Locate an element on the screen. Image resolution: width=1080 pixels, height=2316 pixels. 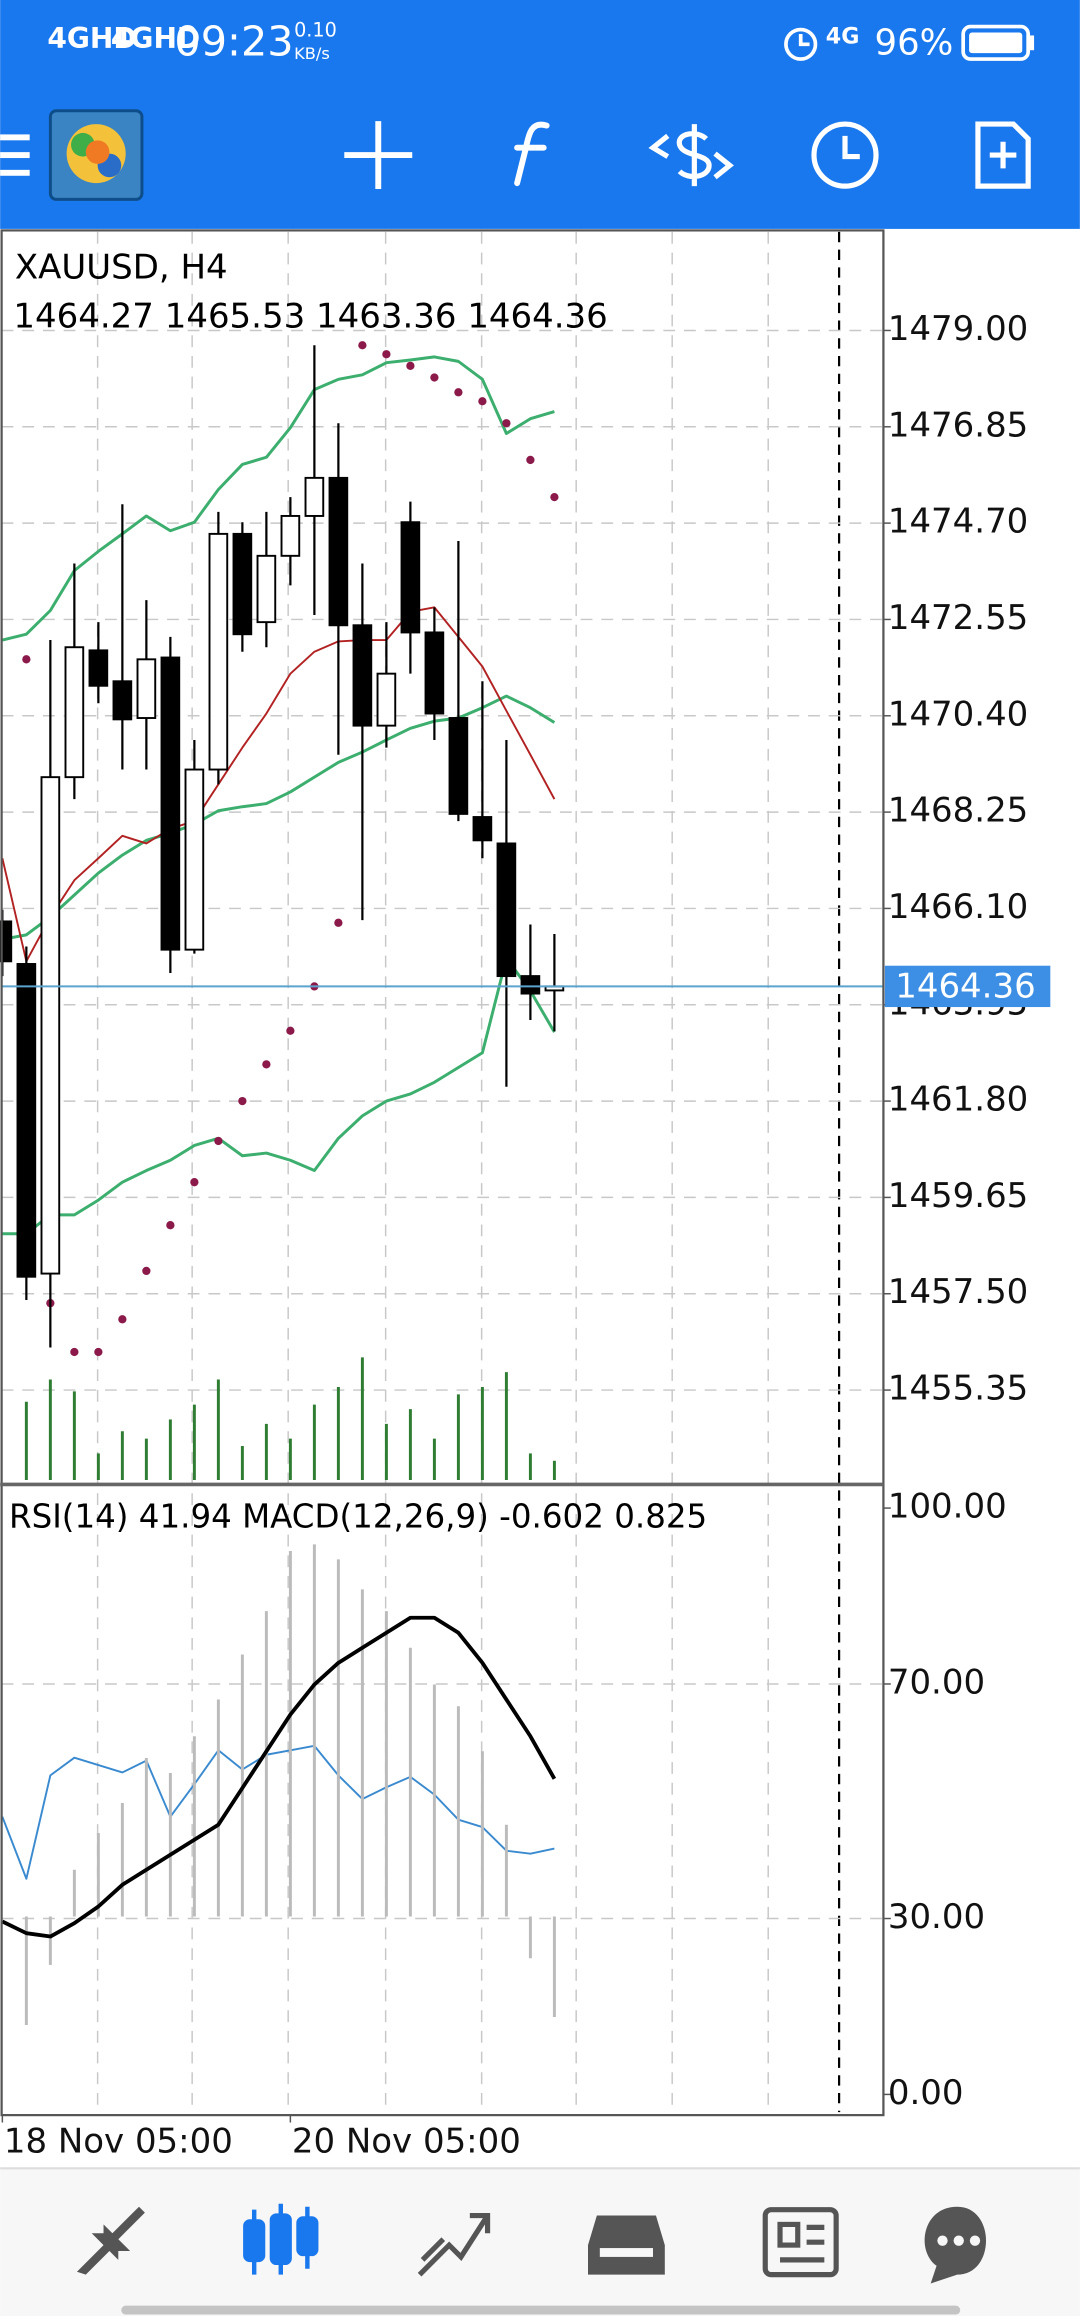
chart-tab is located at coordinates (281, 2239).